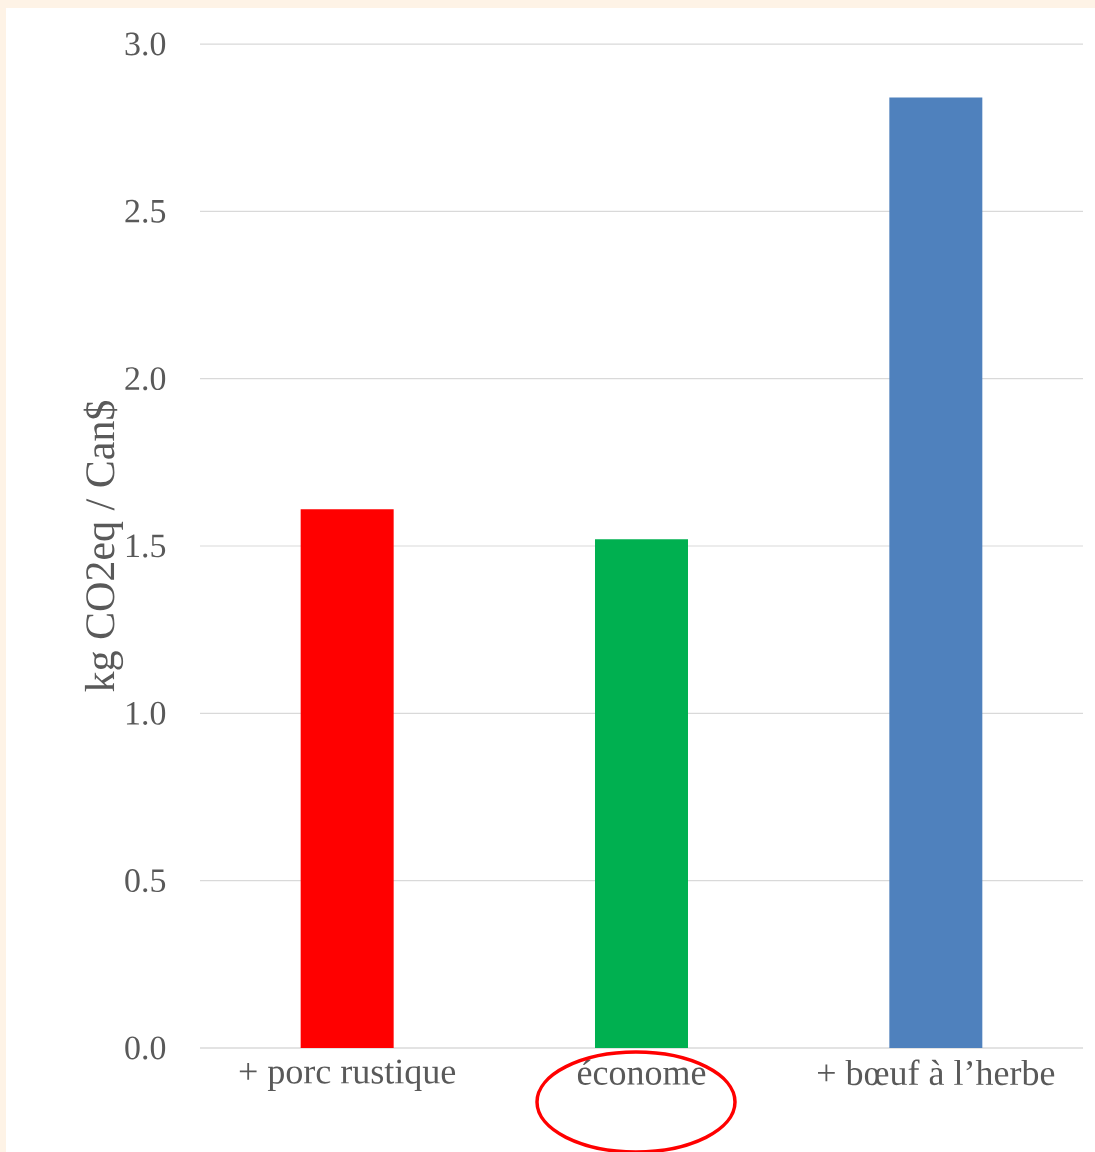 The height and width of the screenshot is (1152, 1095). Describe the element at coordinates (146, 546) in the screenshot. I see `y-tick-label: 1.5` at that location.